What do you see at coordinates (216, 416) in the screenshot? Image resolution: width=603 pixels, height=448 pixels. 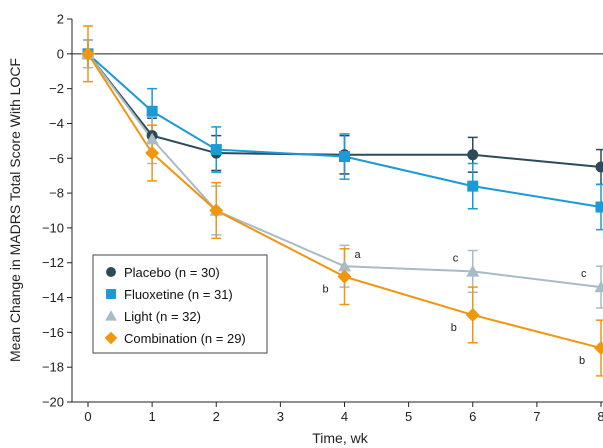 I see `x-tick-label: 2` at bounding box center [216, 416].